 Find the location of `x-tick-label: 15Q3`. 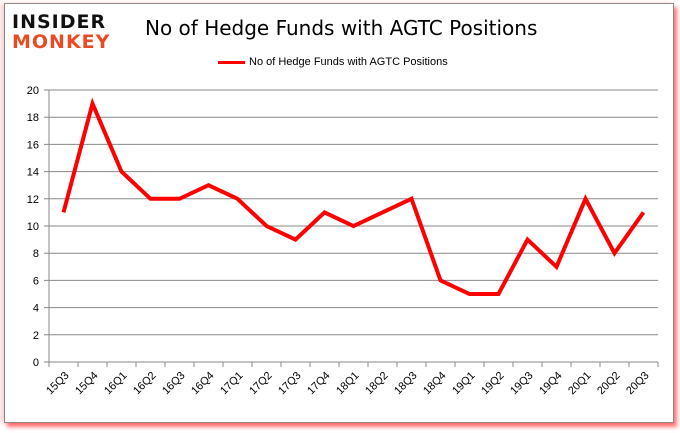

x-tick-label: 15Q3 is located at coordinates (58, 384).